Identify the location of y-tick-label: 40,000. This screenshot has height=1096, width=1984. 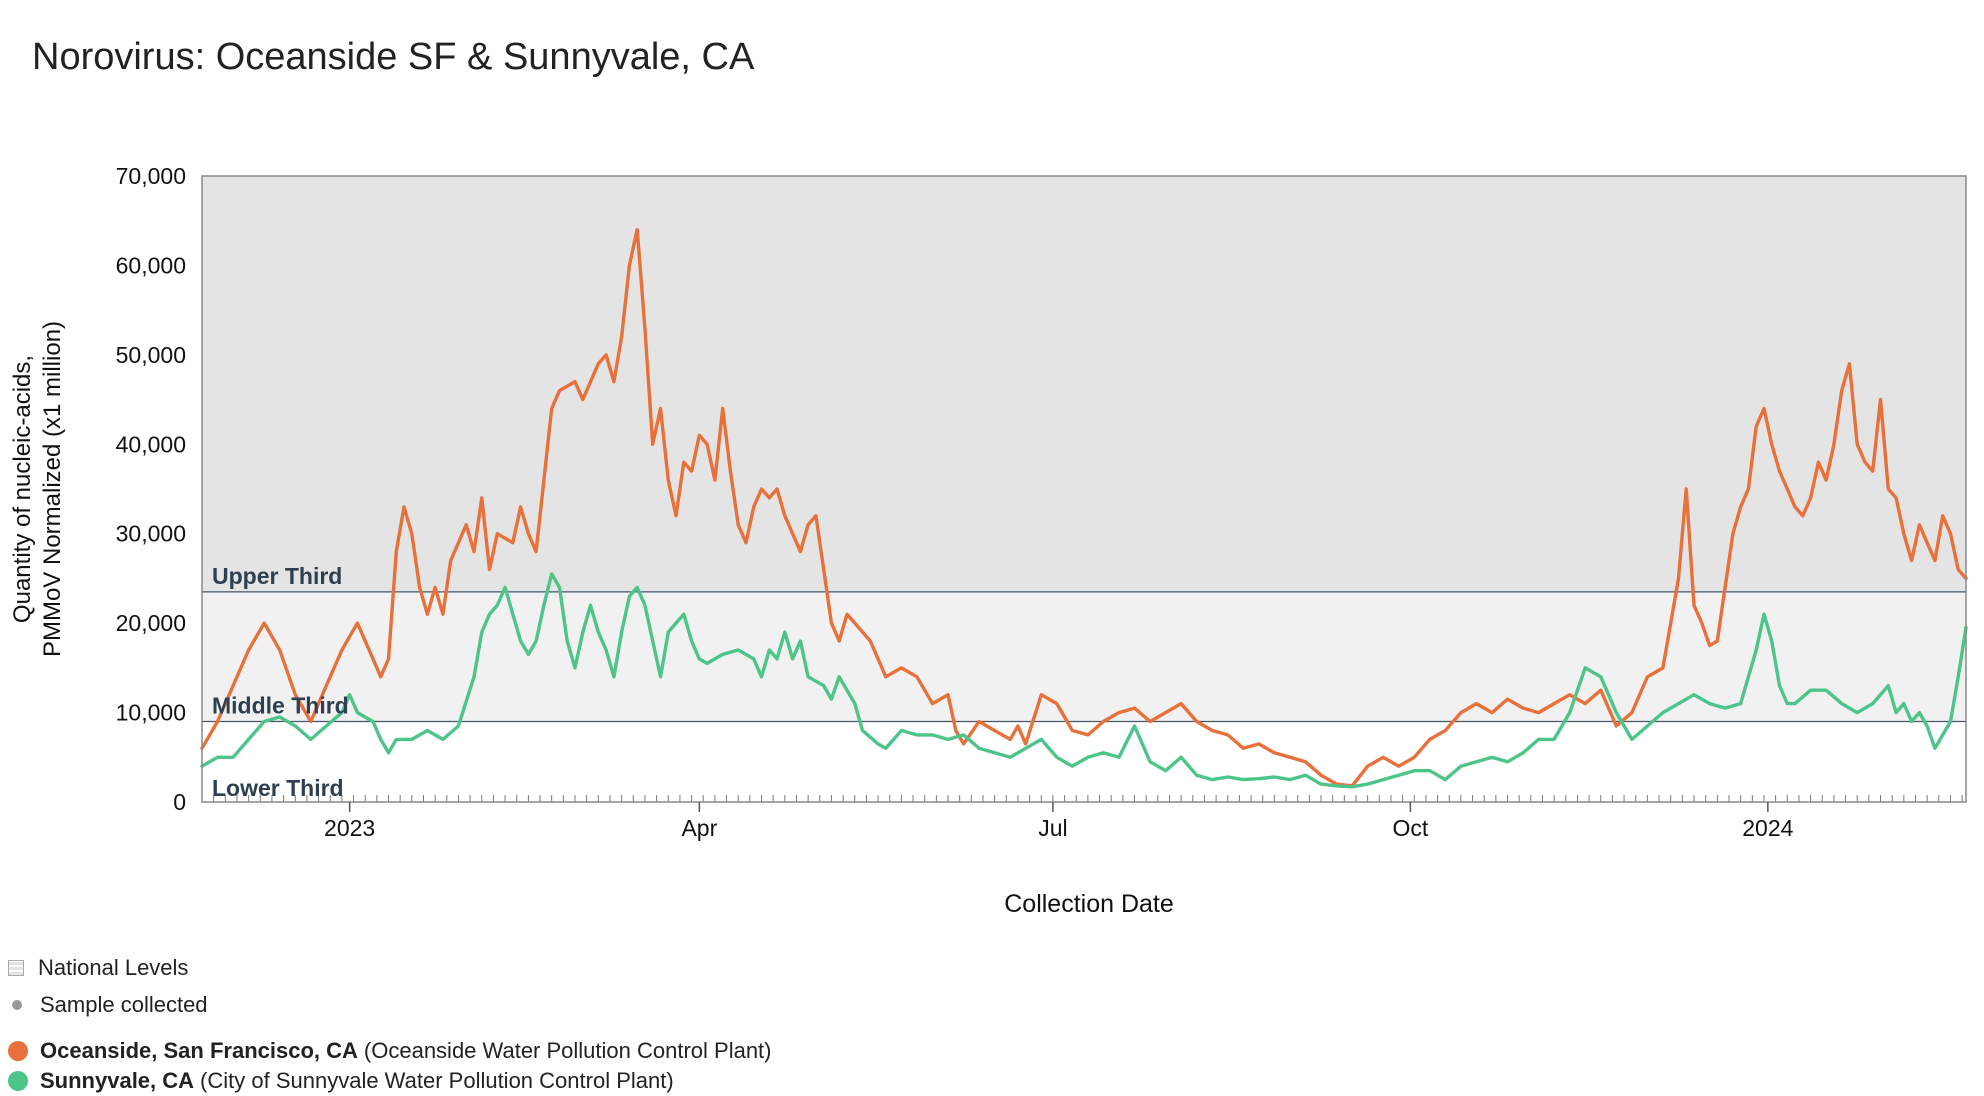
(151, 444).